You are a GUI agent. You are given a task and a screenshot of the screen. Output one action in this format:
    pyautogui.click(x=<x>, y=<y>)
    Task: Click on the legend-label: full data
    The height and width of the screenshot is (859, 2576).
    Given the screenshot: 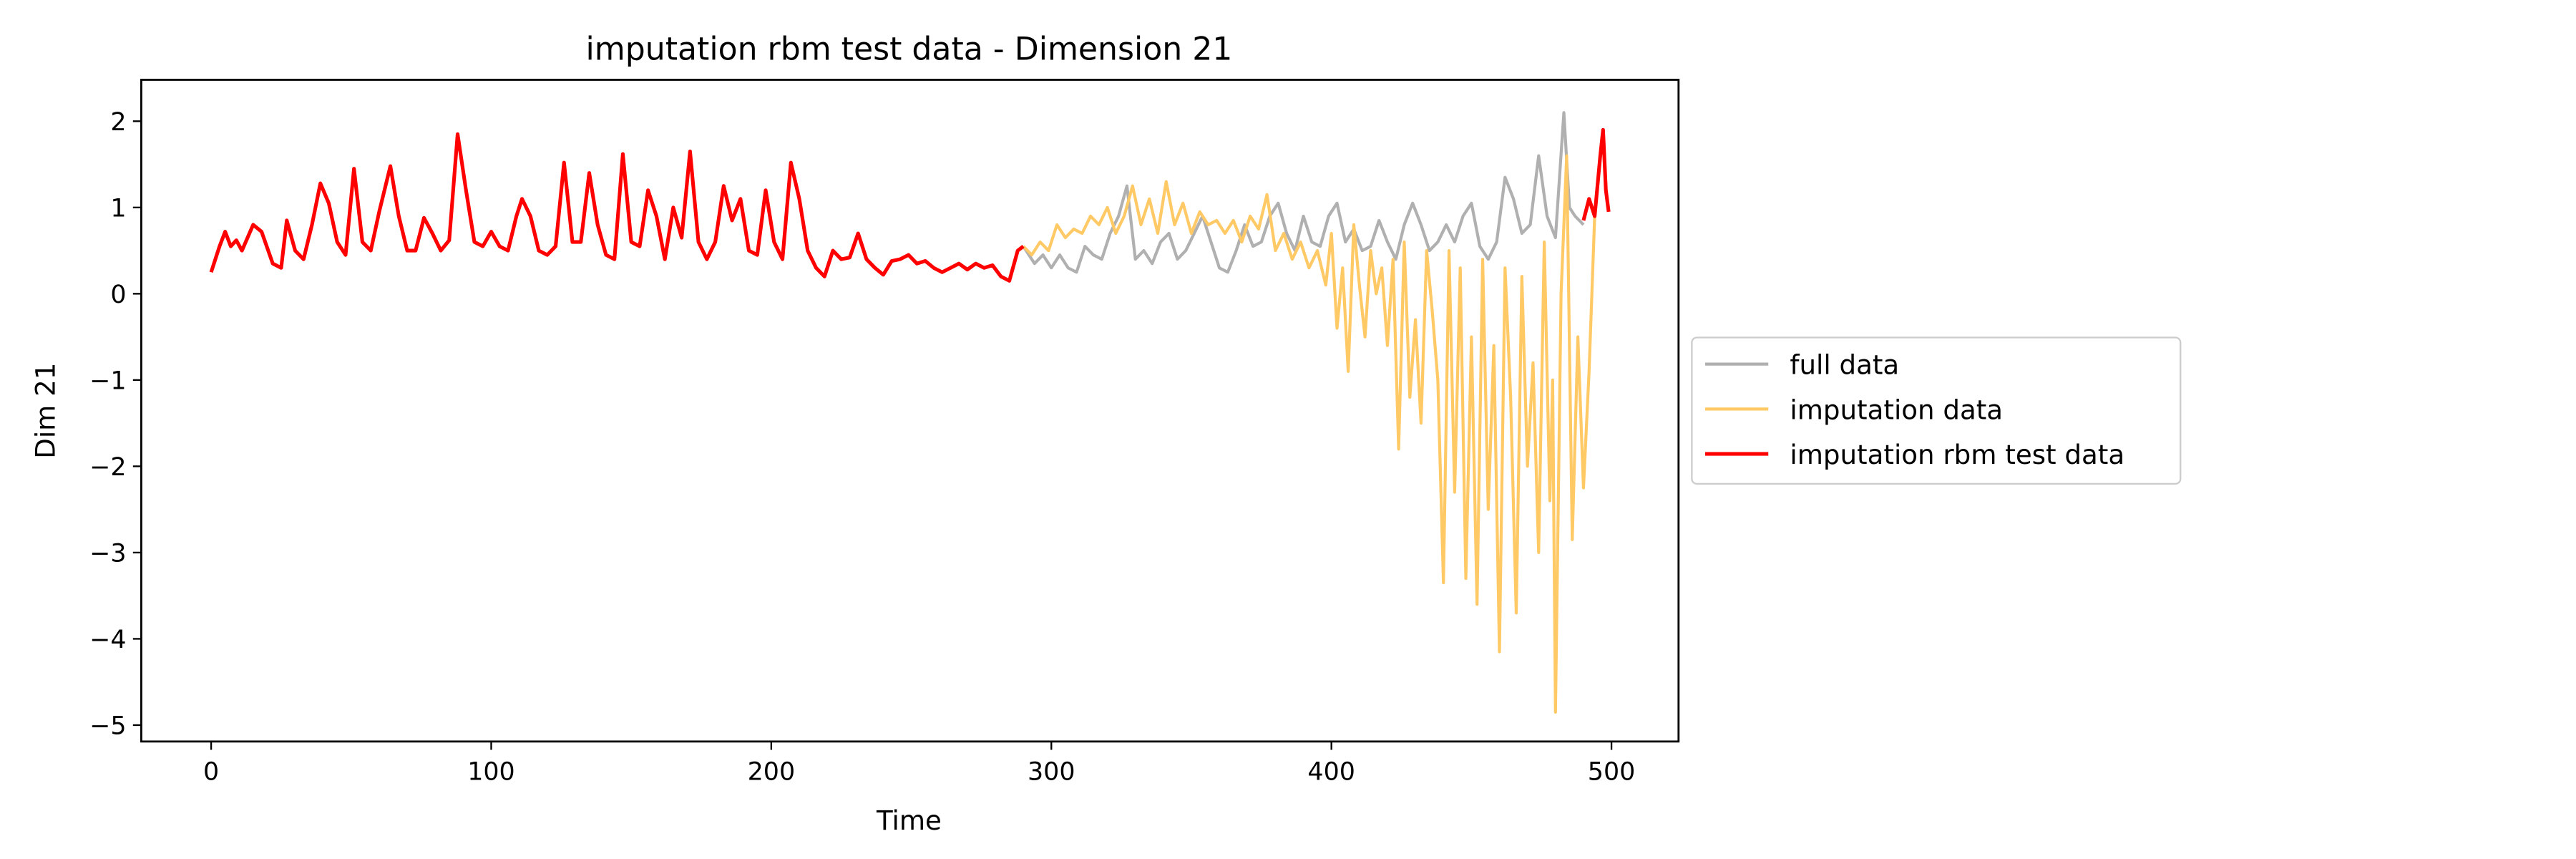 What is the action you would take?
    pyautogui.click(x=1844, y=365)
    